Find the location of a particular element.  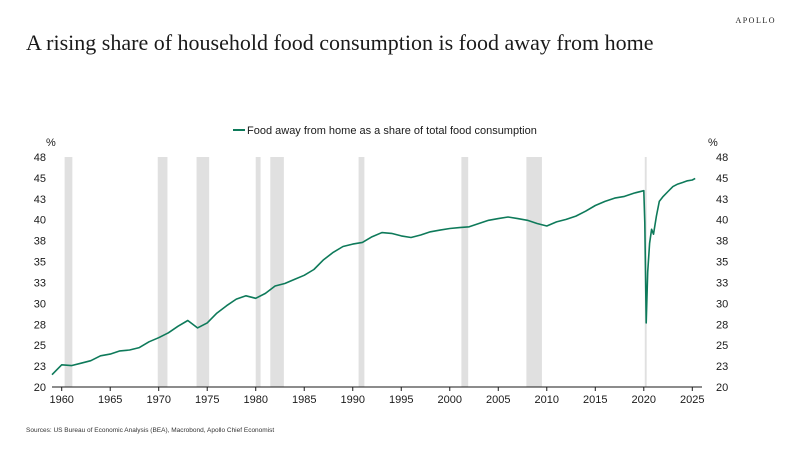

y-tick-label-left: 43 is located at coordinates (40, 200).